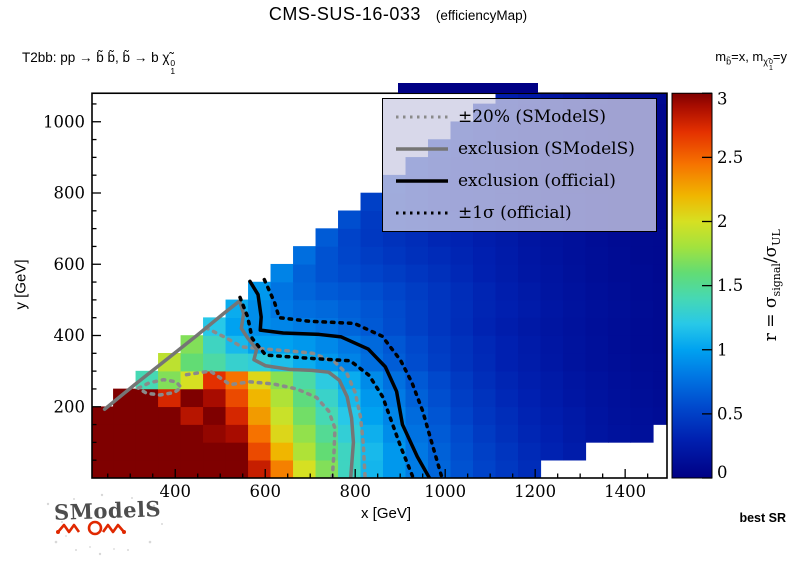  I want to click on y-tick-label: 800, so click(70, 193).